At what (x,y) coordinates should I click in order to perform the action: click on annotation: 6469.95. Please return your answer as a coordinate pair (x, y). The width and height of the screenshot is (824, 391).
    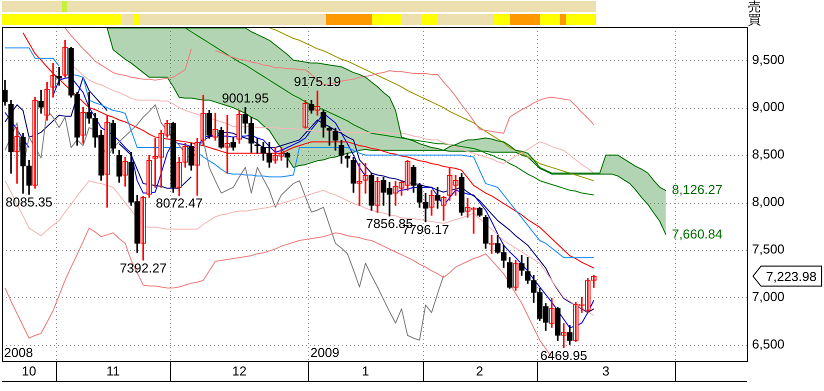
    Looking at the image, I should click on (564, 355).